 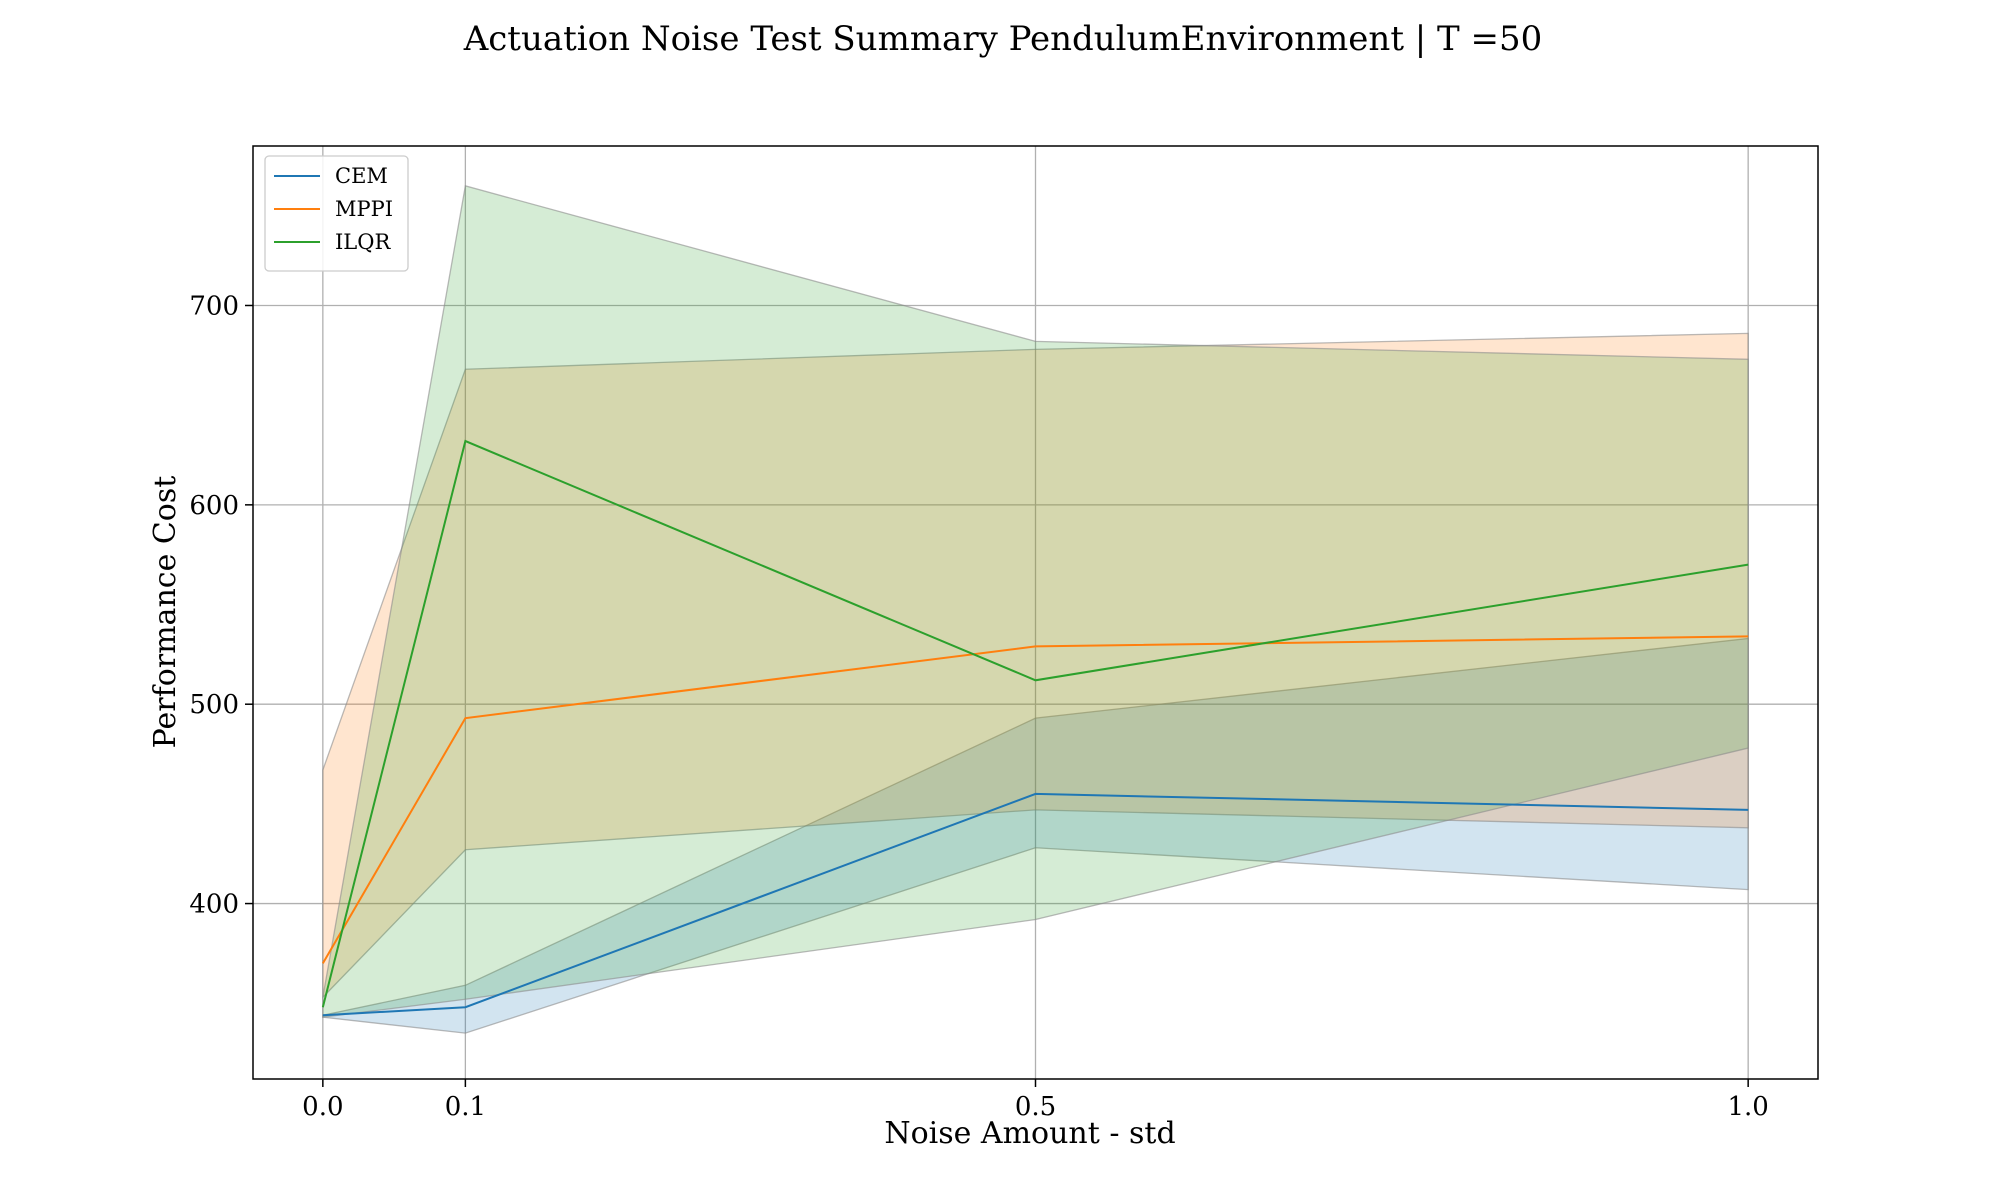 I want to click on y-axis-label: Performance Cost, so click(x=165, y=612).